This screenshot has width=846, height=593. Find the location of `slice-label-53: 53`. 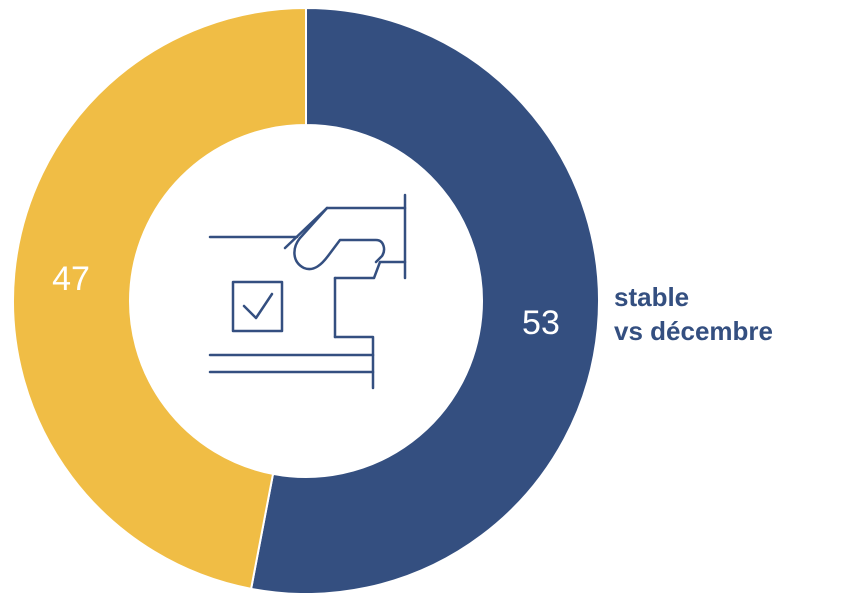

slice-label-53: 53 is located at coordinates (541, 323).